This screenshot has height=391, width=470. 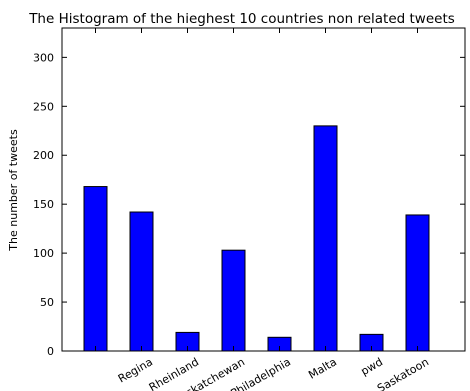 I want to click on y-tick-label: 250, so click(x=43, y=106).